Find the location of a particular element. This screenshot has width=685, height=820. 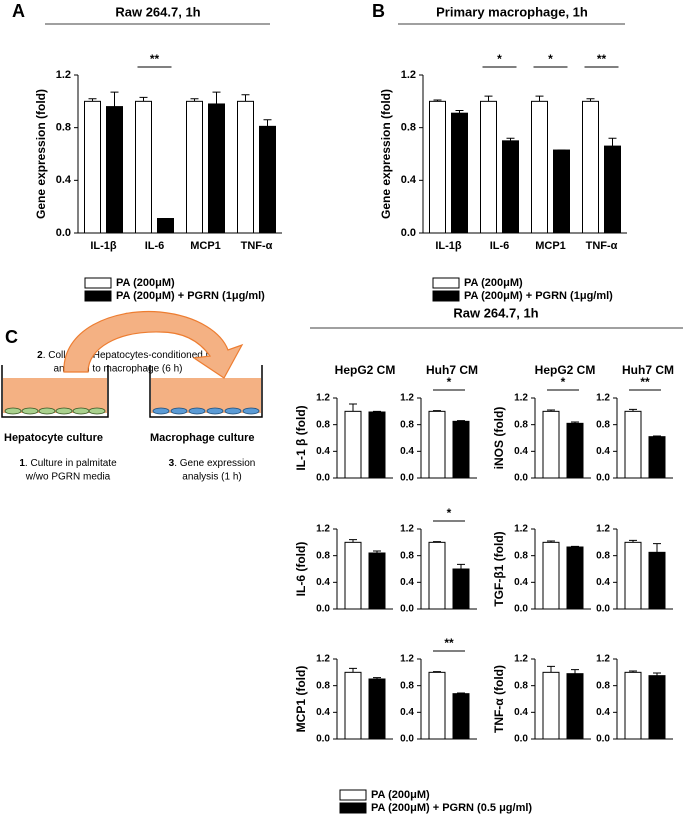

y-axis-label: IL-1 β (fold) is located at coordinates (301, 437).